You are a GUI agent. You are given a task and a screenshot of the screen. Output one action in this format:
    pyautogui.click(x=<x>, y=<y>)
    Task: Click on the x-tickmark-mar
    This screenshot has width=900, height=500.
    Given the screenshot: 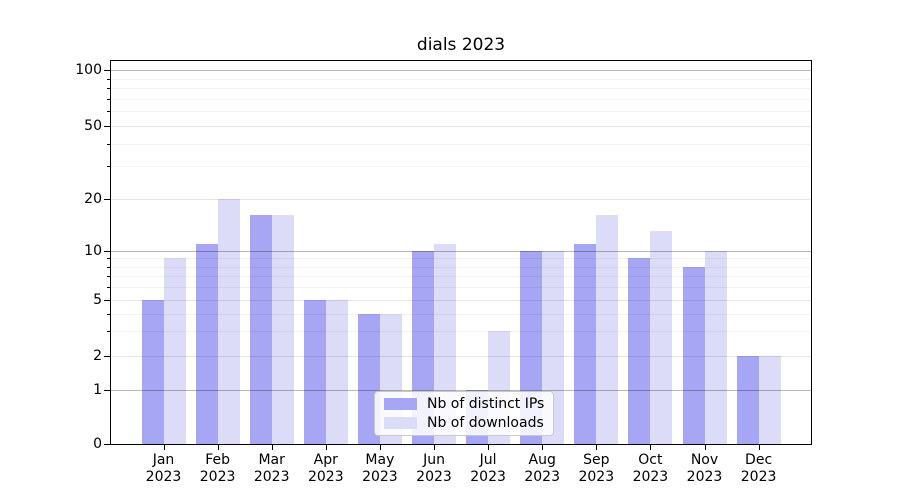 What is the action you would take?
    pyautogui.click(x=272, y=447)
    